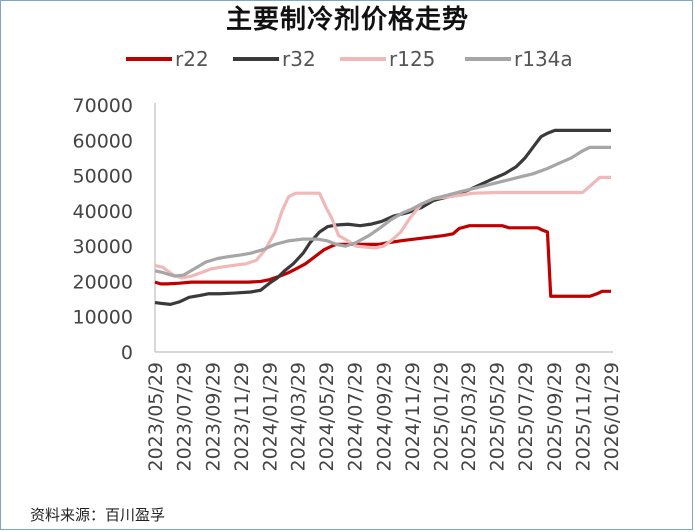 The image size is (695, 532). What do you see at coordinates (103, 318) in the screenshot?
I see `y-tick-label: 10000` at bounding box center [103, 318].